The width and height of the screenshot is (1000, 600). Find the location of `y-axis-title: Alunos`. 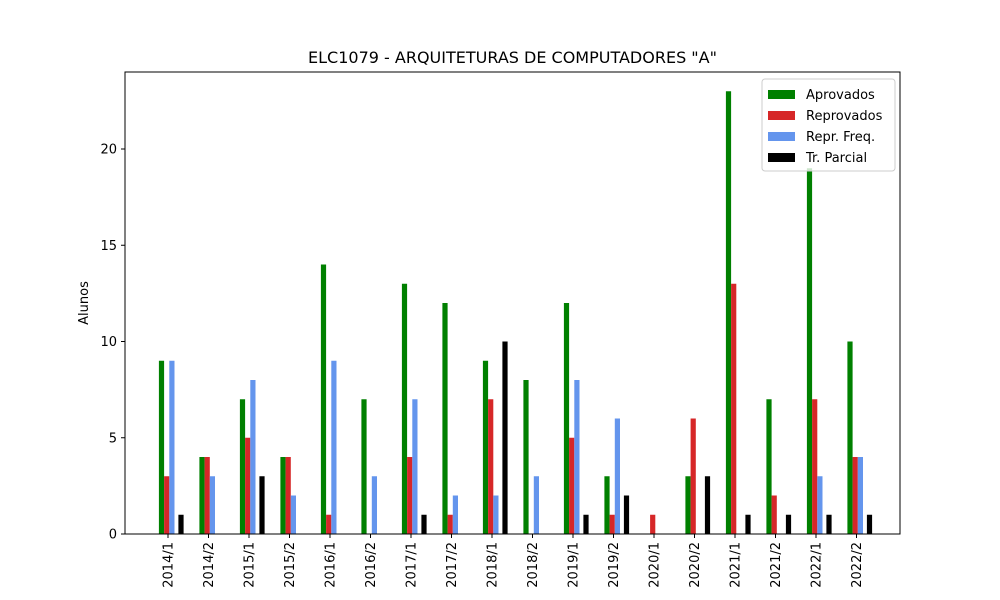

y-axis-title: Alunos is located at coordinates (84, 303).